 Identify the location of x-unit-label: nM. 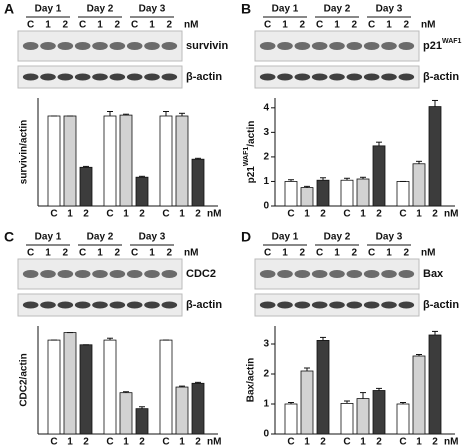
(451, 442).